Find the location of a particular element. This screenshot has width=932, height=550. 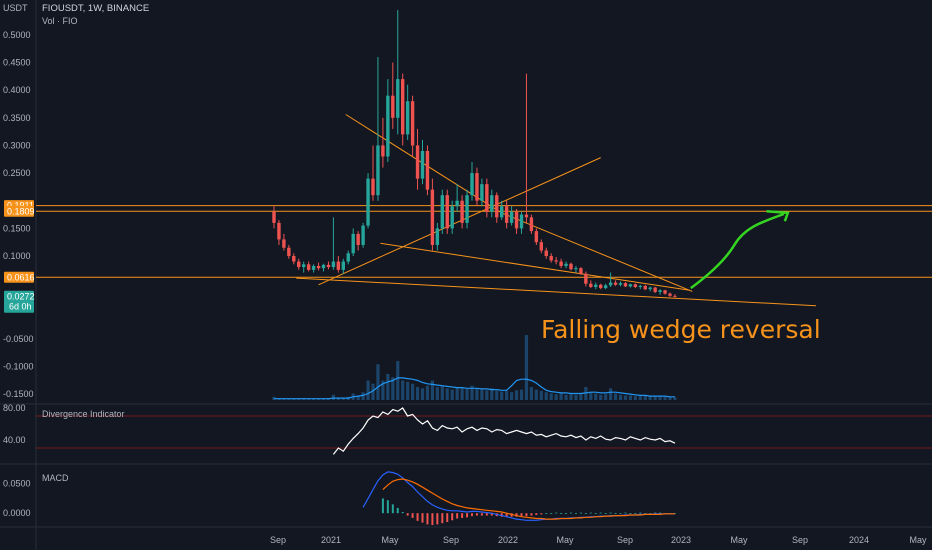

price-label-box is located at coordinates (19, 211).